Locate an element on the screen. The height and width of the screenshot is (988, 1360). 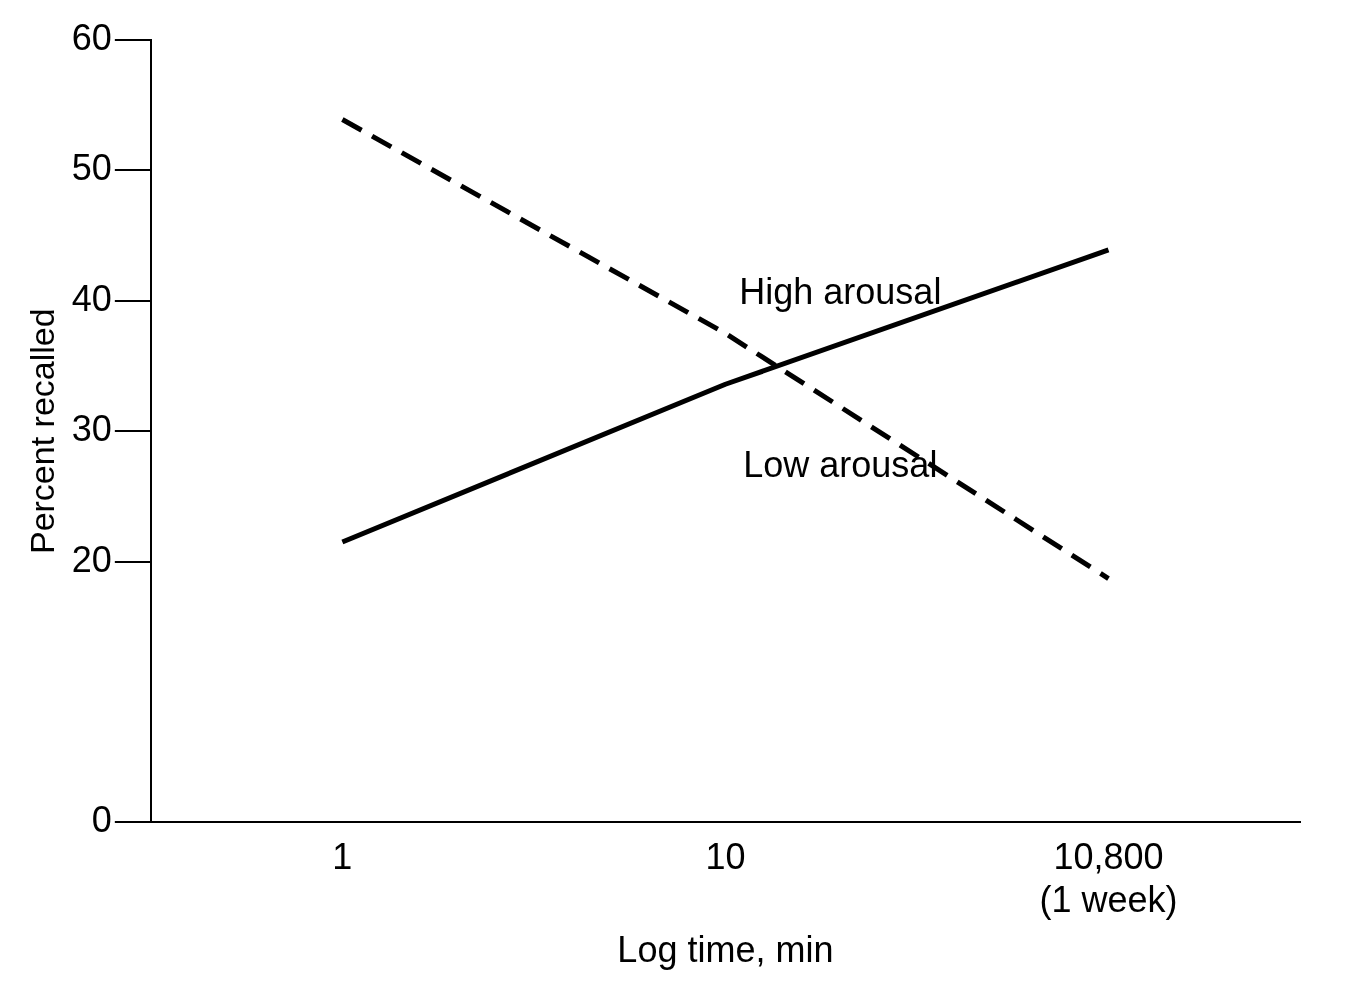
x-tick-label: 10 is located at coordinates (725, 856).